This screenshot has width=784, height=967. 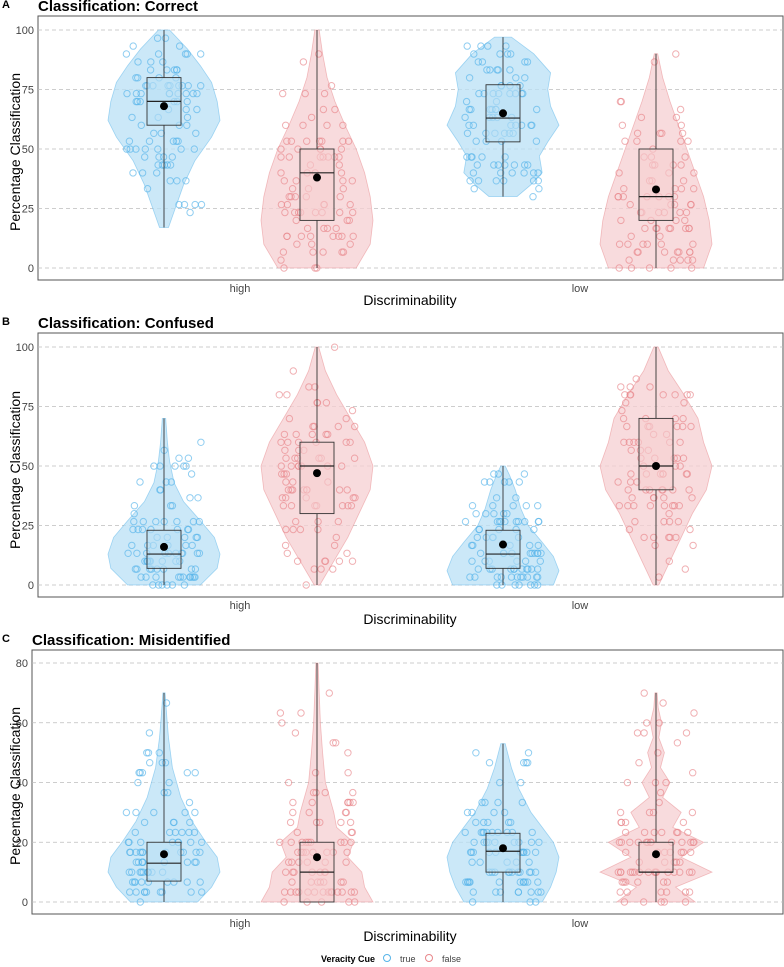 I want to click on legend-title: Veracity Cue, so click(x=348, y=959).